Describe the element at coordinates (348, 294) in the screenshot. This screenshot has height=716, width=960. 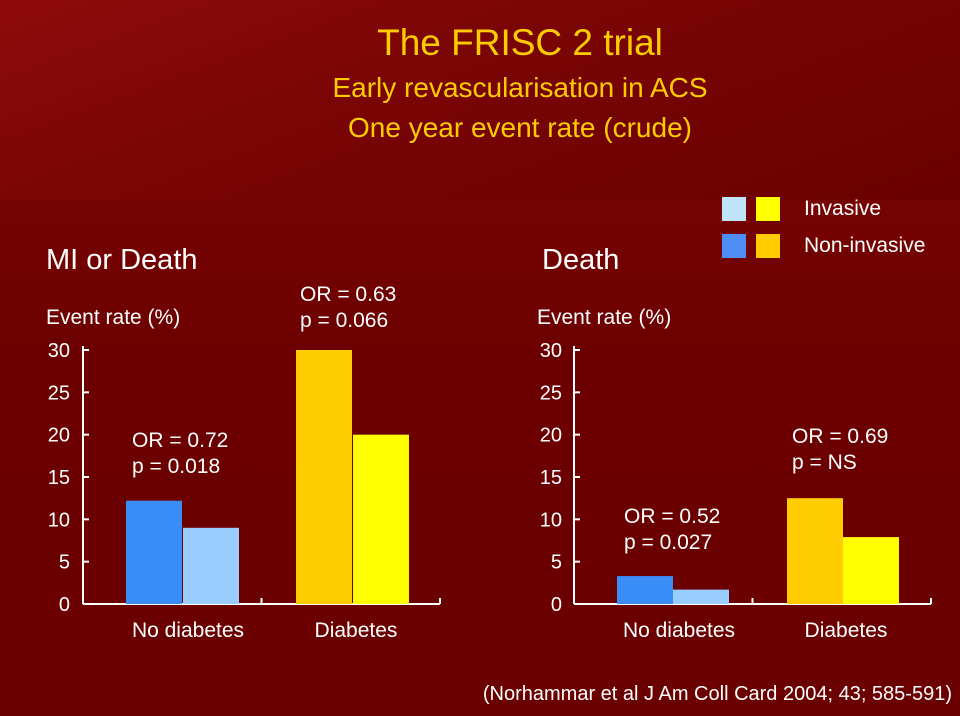
I see `odds-ratio: OR = 0.63` at that location.